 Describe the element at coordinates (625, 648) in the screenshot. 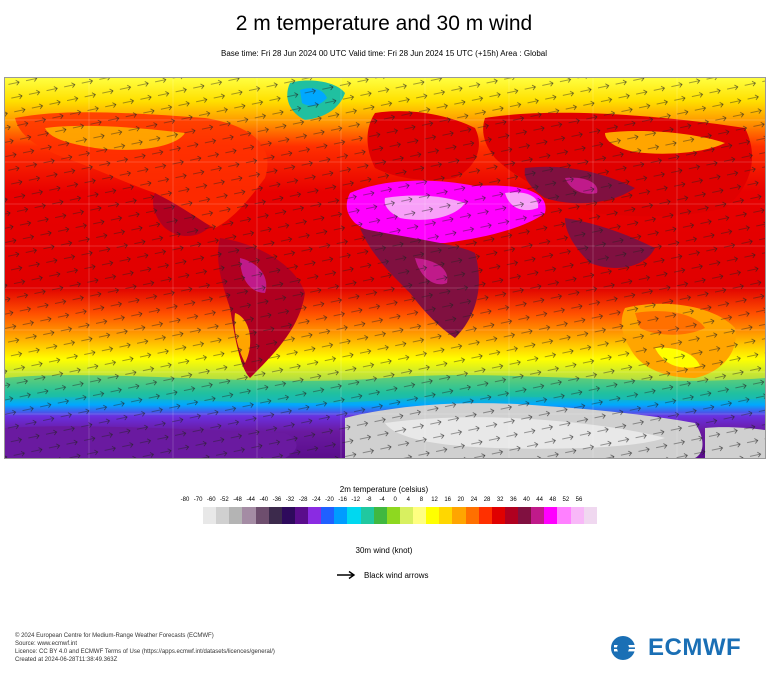

I see `ecmwf-logo-icon` at that location.